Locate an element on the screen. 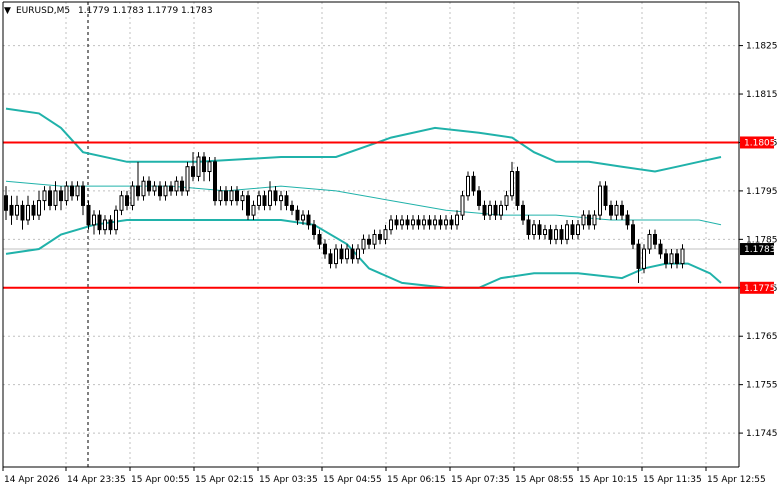  bollinger-upper-line is located at coordinates (363, 140).